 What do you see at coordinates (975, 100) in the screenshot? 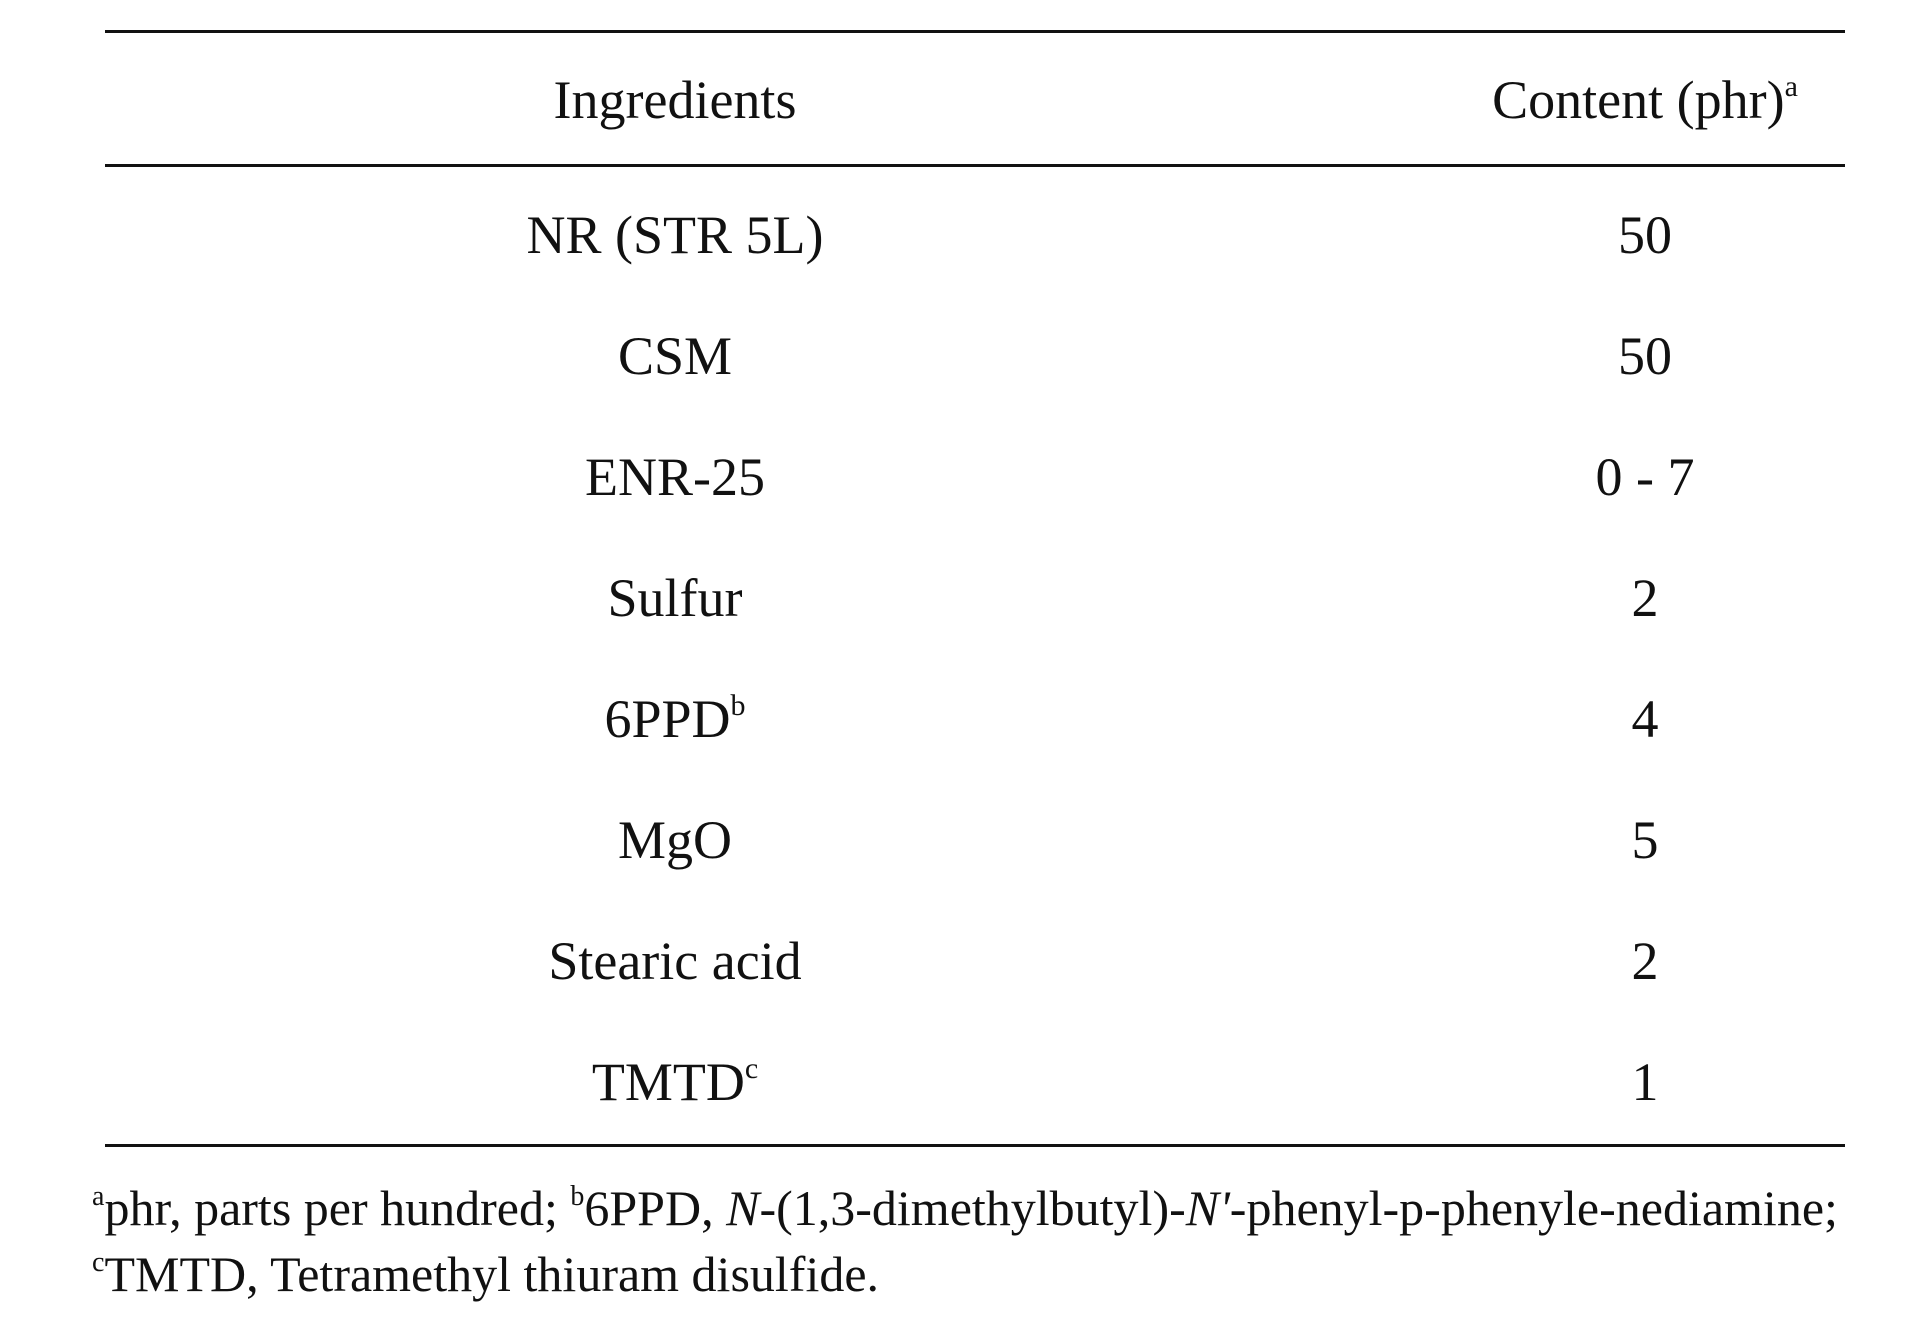
I see `table-header-row: Ingredients Content (phr)a` at bounding box center [975, 100].